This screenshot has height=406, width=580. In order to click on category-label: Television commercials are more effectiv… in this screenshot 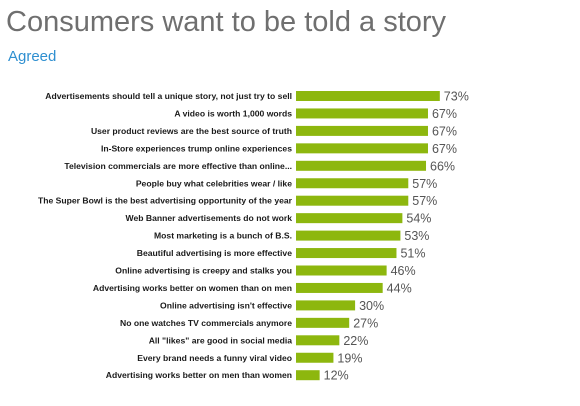, I will do `click(178, 166)`.